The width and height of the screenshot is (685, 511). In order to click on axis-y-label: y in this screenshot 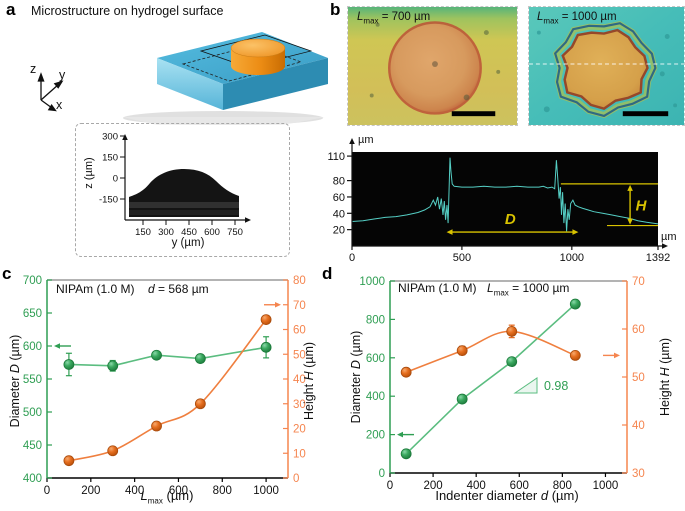, I will do `click(62, 75)`.